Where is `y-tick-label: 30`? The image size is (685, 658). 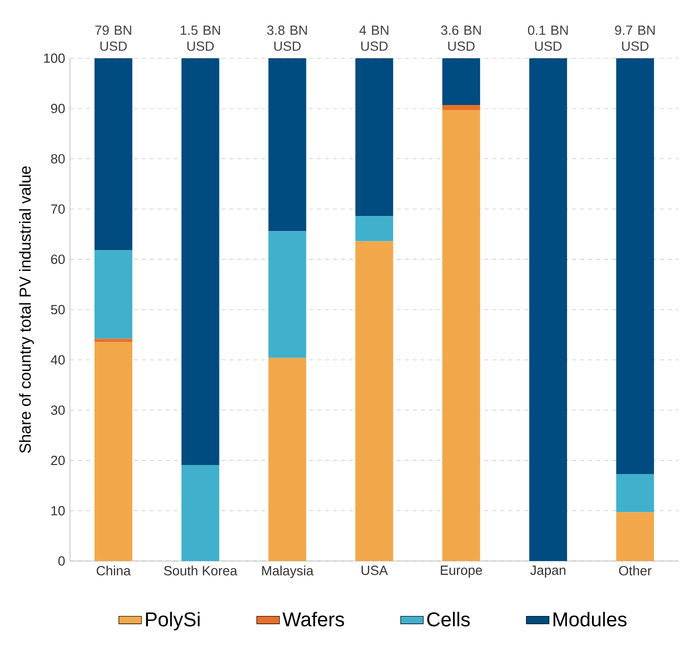 y-tick-label: 30 is located at coordinates (57, 410).